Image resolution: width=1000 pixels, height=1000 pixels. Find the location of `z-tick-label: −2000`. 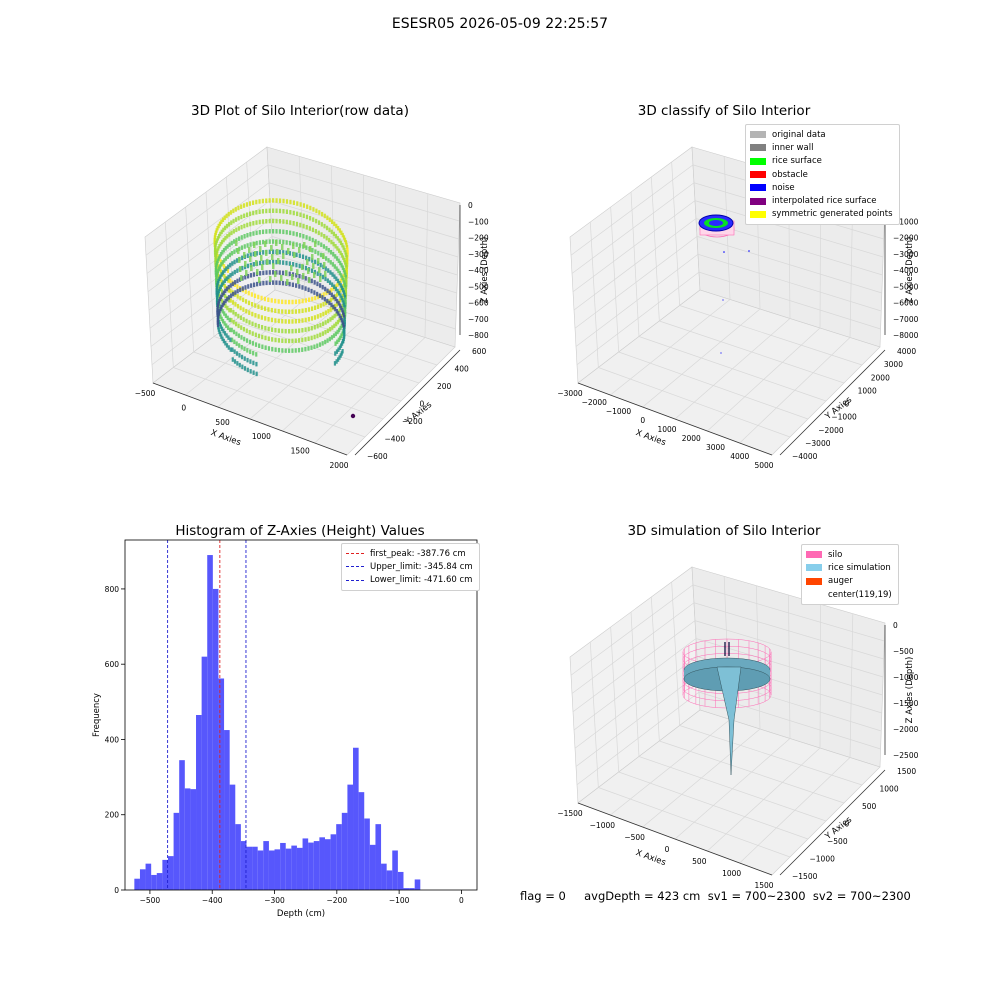

z-tick-label: −2000 is located at coordinates (906, 238).